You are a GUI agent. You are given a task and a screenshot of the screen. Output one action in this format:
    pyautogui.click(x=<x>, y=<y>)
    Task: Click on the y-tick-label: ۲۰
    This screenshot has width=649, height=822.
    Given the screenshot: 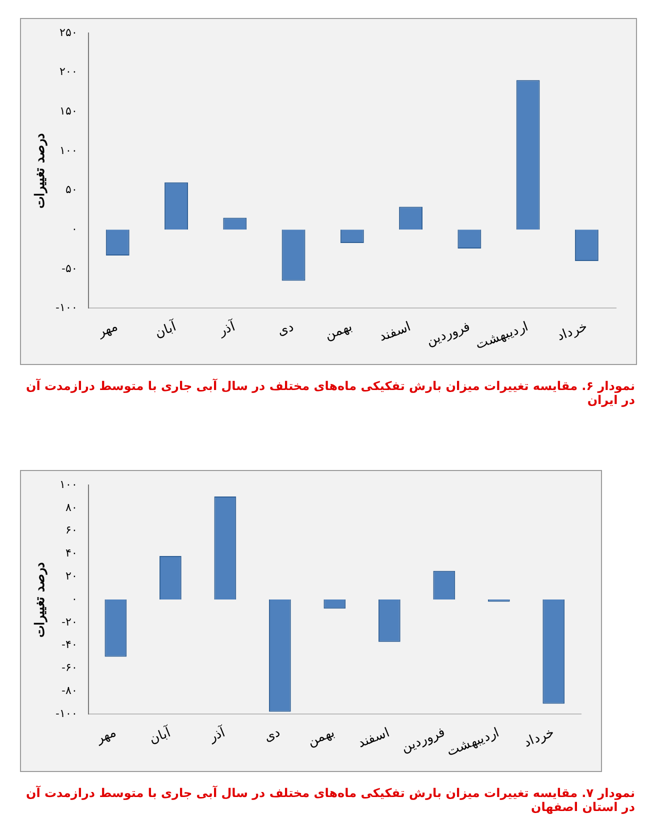 What is the action you would take?
    pyautogui.click(x=71, y=575)
    